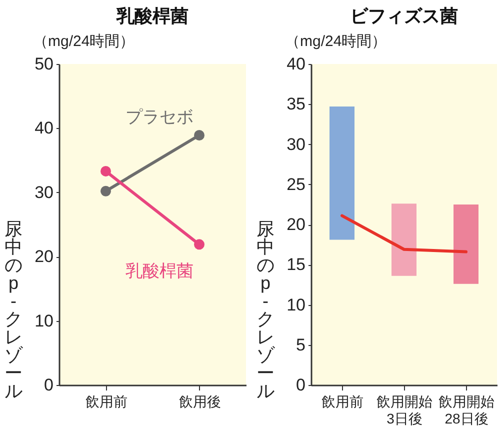 This screenshot has height=434, width=500. Describe the element at coordinates (466, 410) in the screenshot. I see `x-tick-label: 飲用開始 28日後` at that location.